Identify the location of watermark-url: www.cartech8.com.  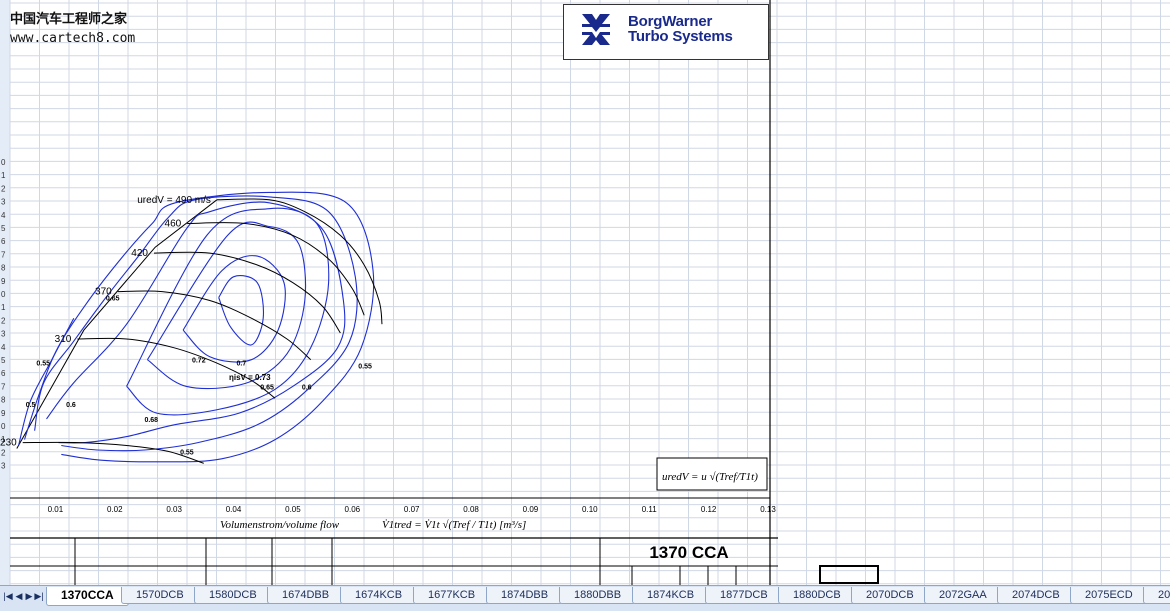
(73, 38).